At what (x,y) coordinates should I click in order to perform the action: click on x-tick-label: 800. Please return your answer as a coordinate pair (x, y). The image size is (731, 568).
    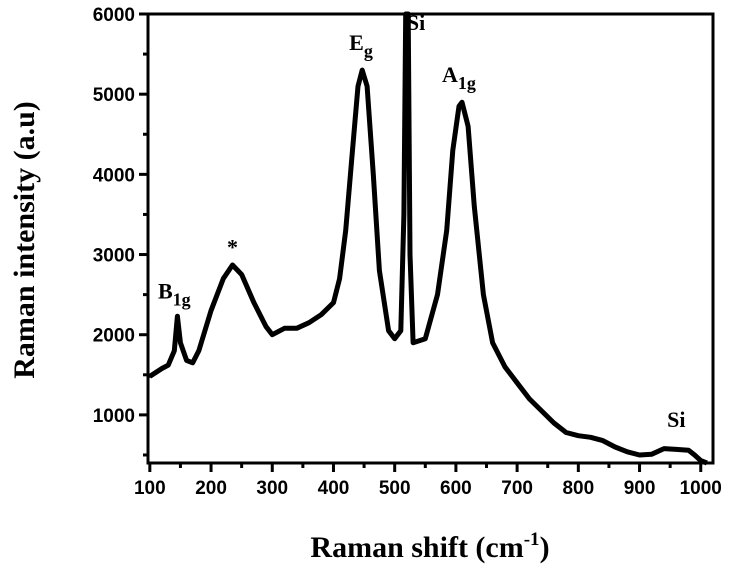
    Looking at the image, I should click on (578, 488).